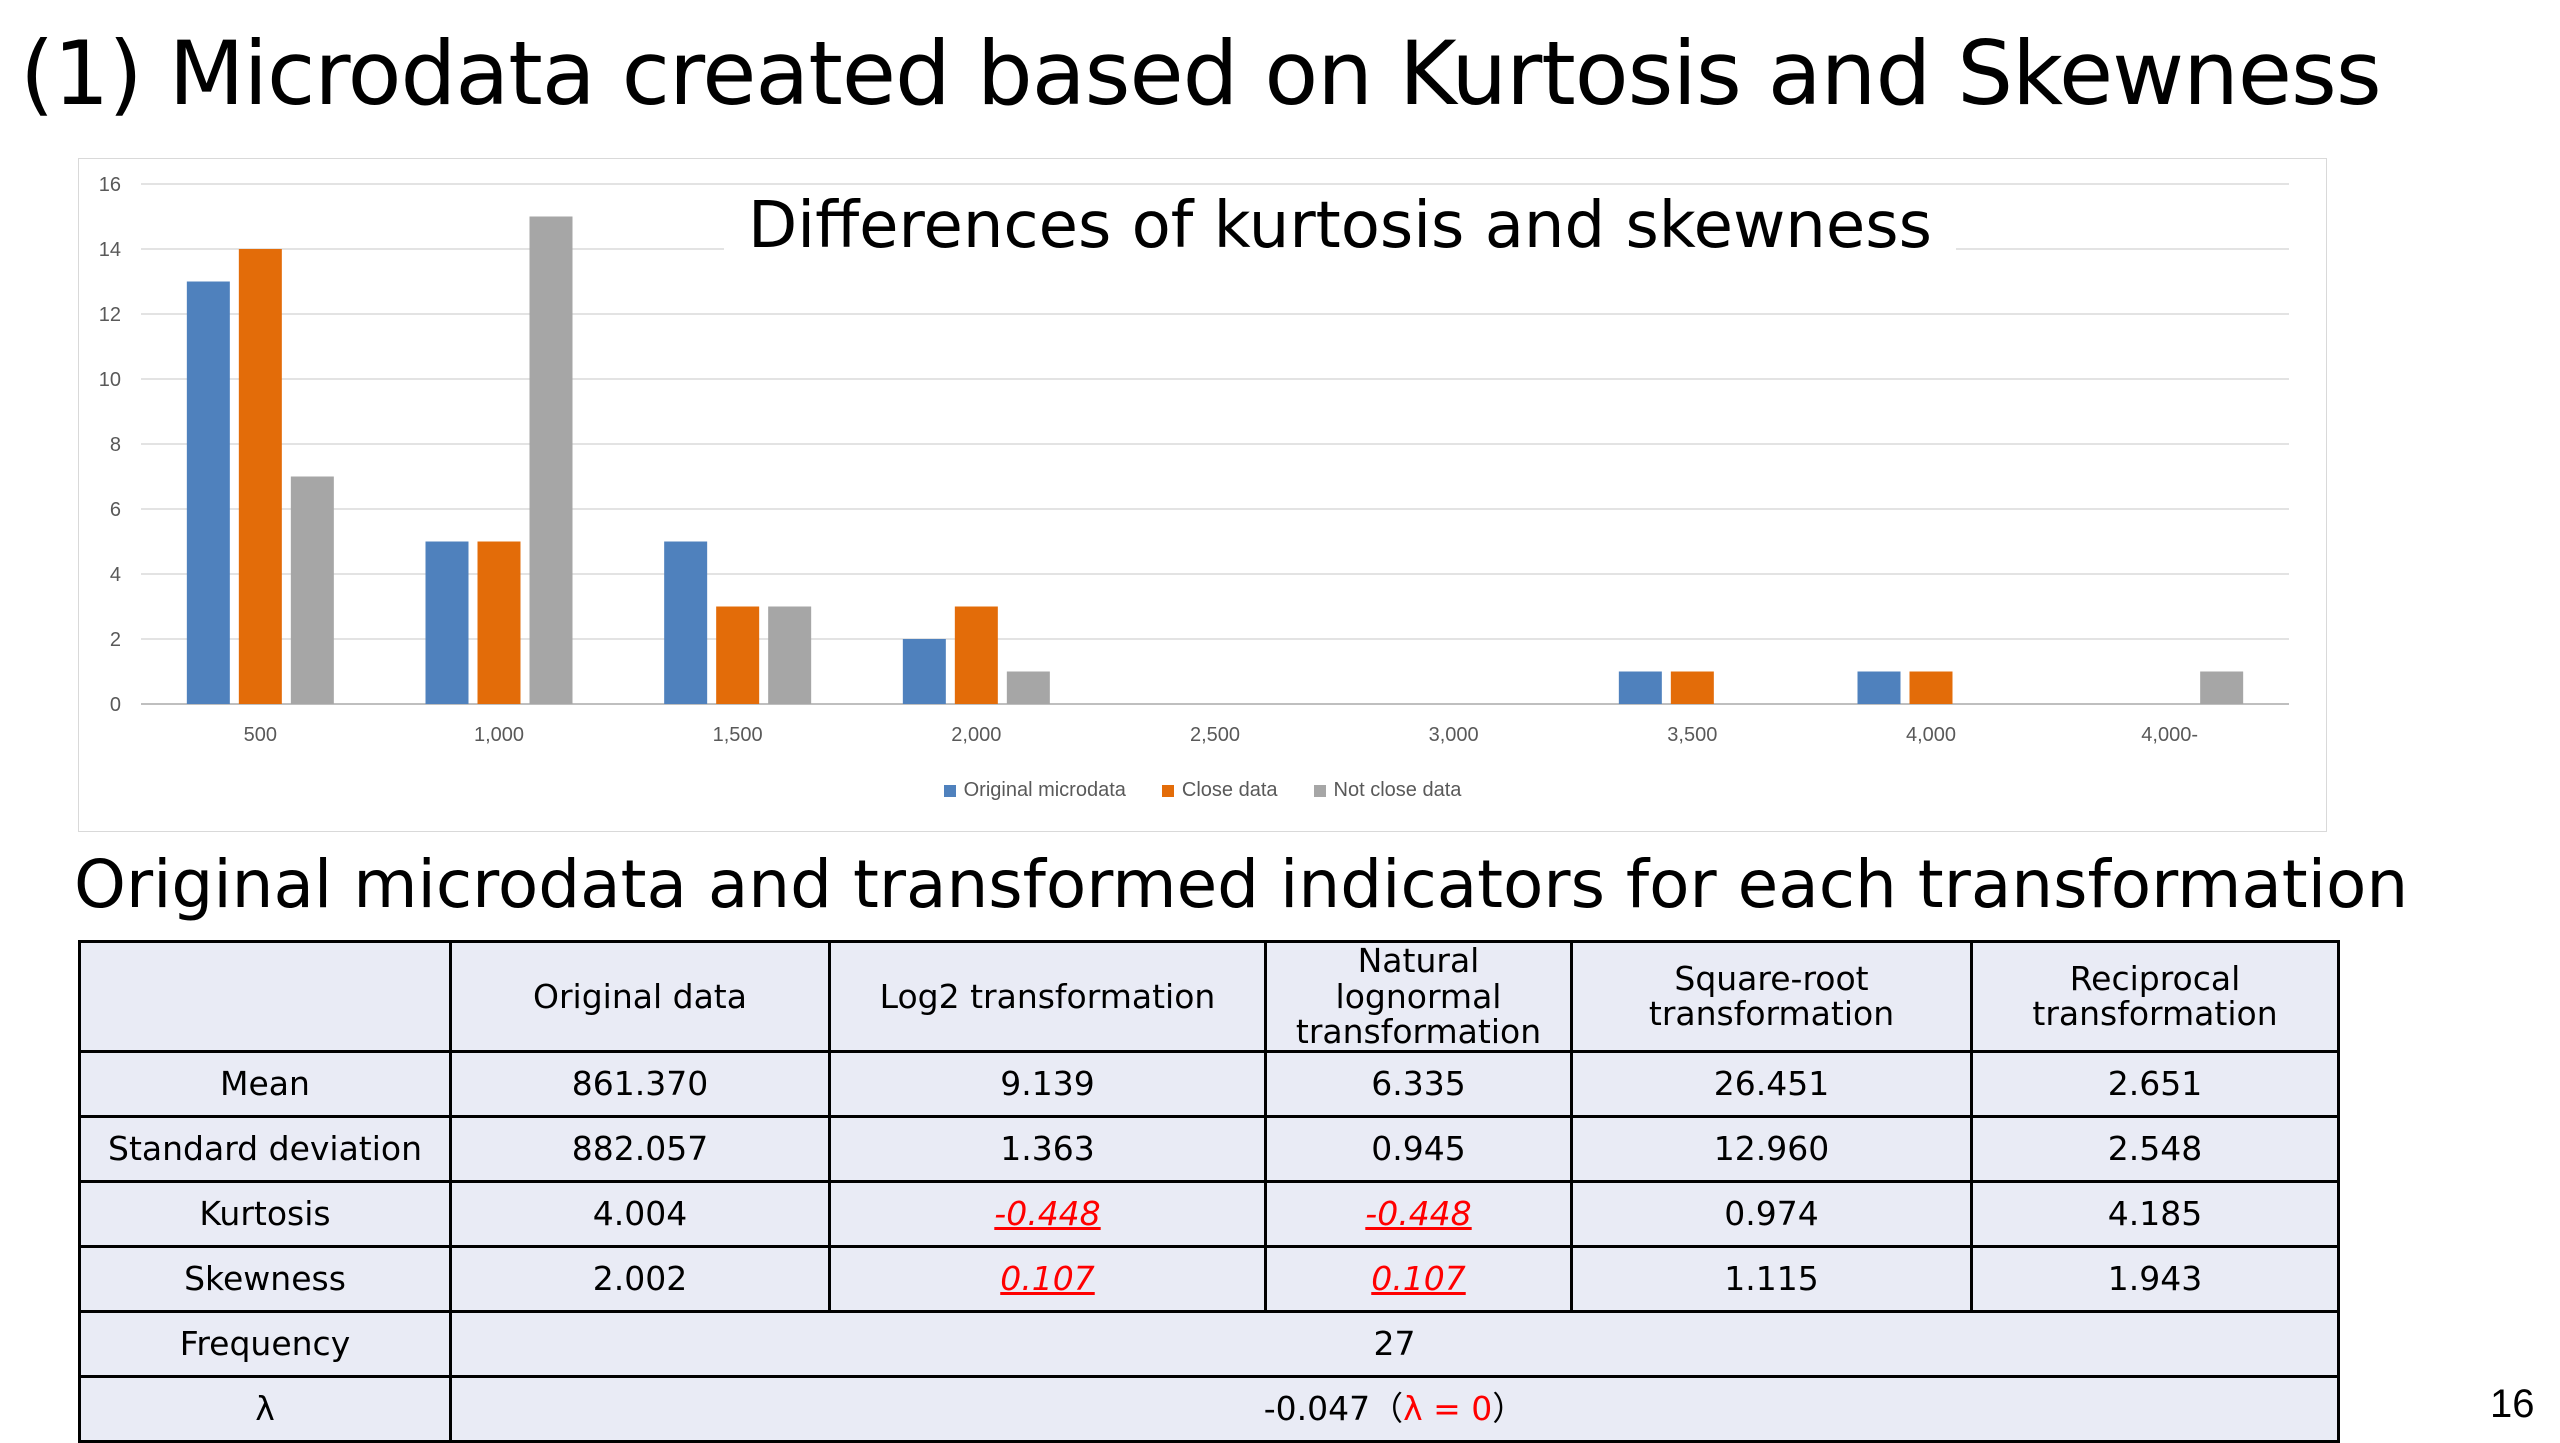 Image resolution: width=2560 pixels, height=1443 pixels. Describe the element at coordinates (265, 1343) in the screenshot. I see `row-label: Frequency` at that location.